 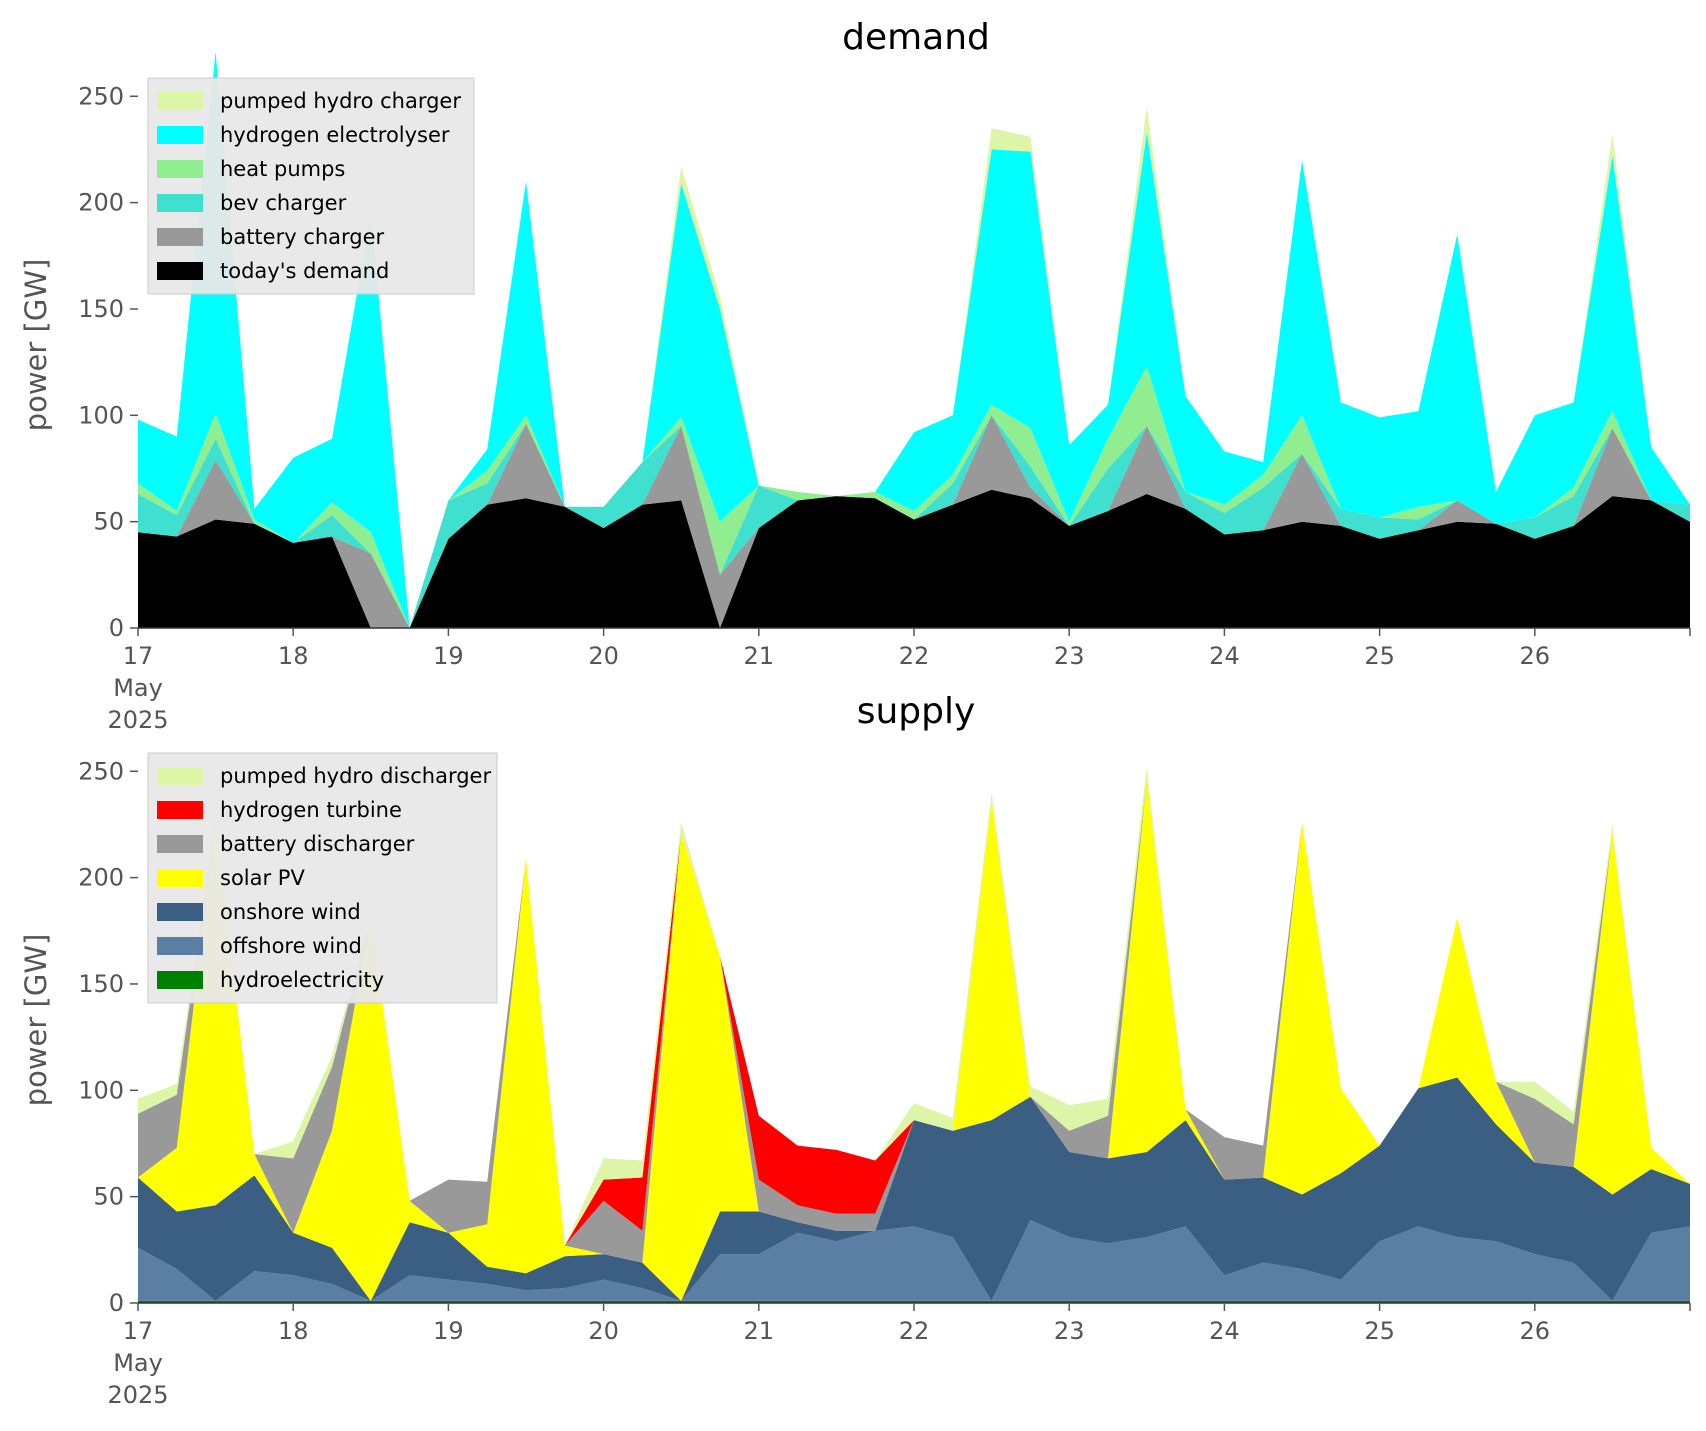 What do you see at coordinates (282, 169) in the screenshot?
I see `legend-label-heat-pumps: heat pumps` at bounding box center [282, 169].